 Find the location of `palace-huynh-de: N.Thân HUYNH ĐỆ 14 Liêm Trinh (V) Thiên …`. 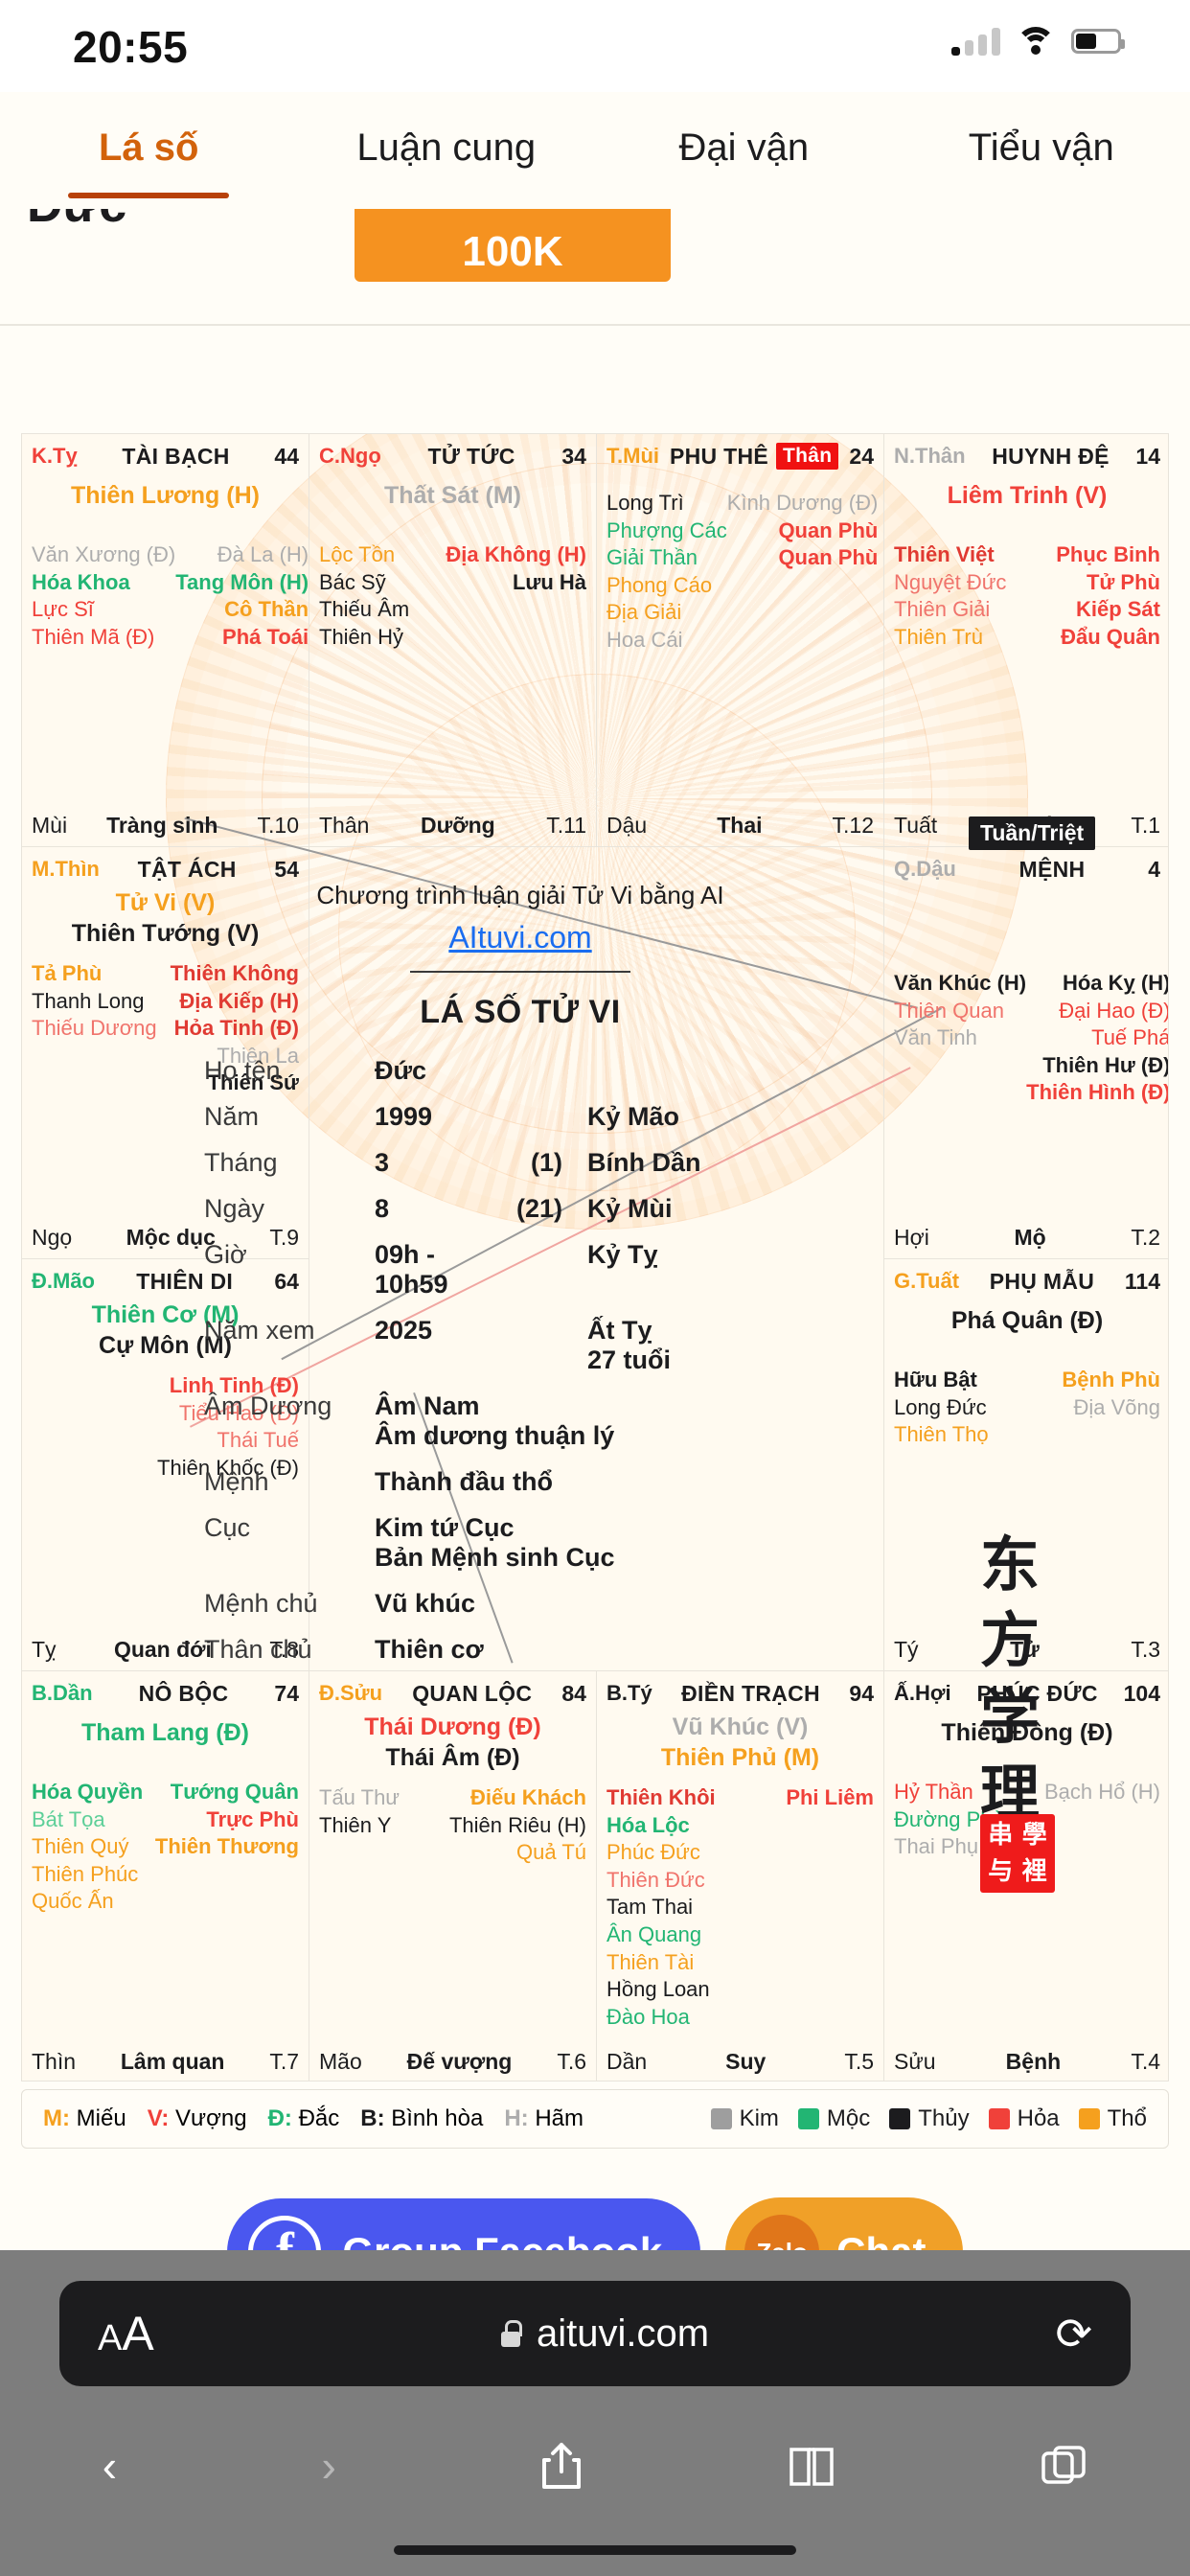

palace-huynh-de: N.Thân HUYNH ĐỆ 14 Liêm Trinh (V) Thiên … is located at coordinates (1026, 640).